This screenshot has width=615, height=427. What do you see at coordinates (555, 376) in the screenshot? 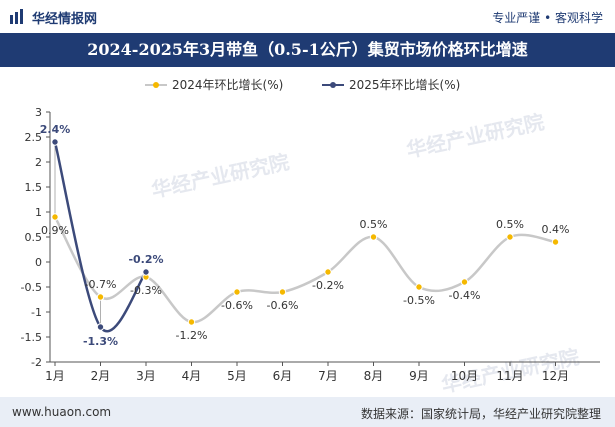
I see `x-tick-label: 12月` at bounding box center [555, 376].